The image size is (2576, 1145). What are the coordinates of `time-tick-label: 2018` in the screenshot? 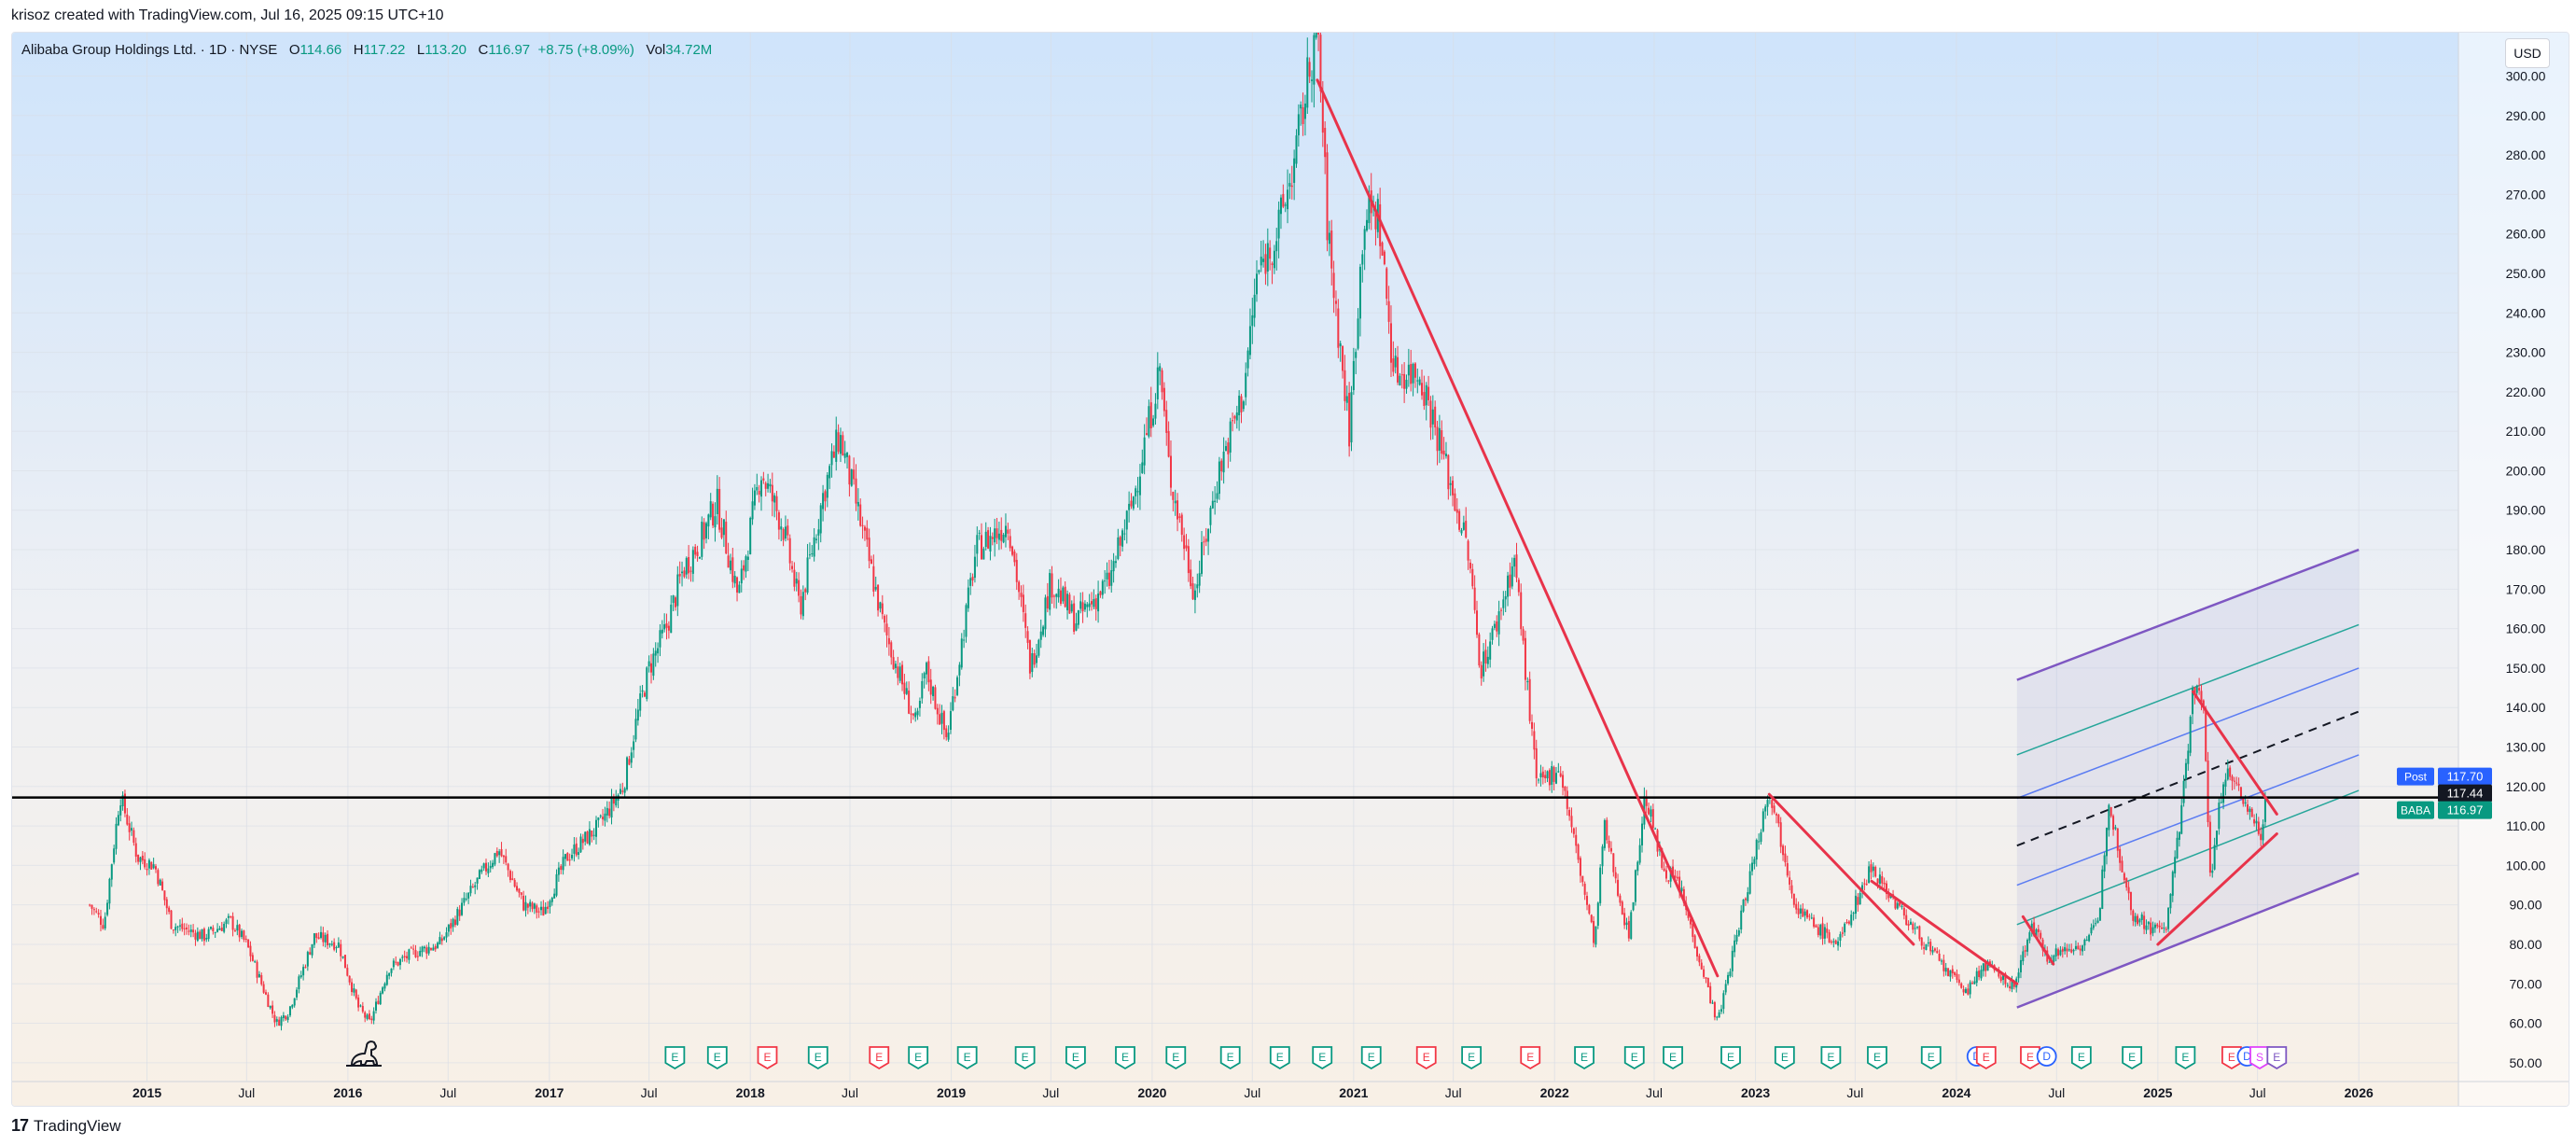 It's located at (751, 1093).